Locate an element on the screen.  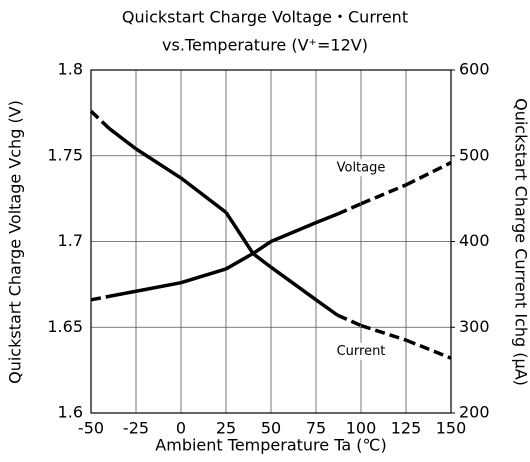
x-tick-label: -50 is located at coordinates (91, 428).